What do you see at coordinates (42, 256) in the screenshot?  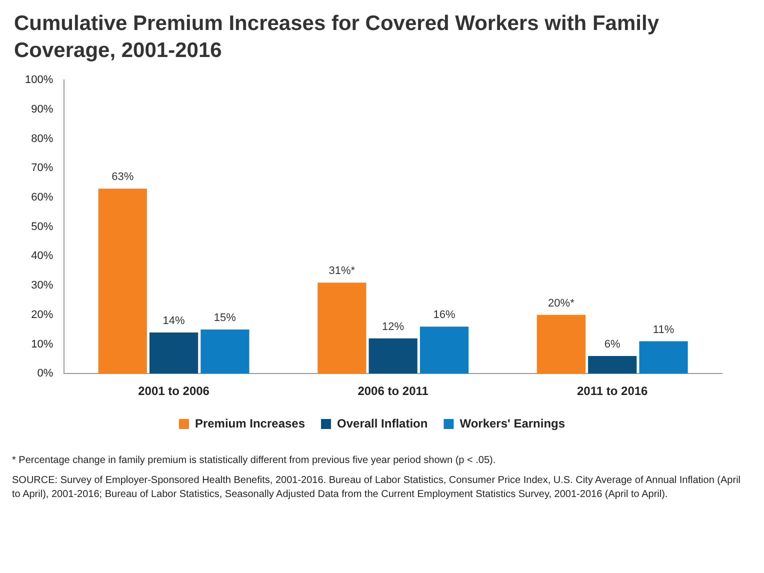 I see `y-tick-label: 40%` at bounding box center [42, 256].